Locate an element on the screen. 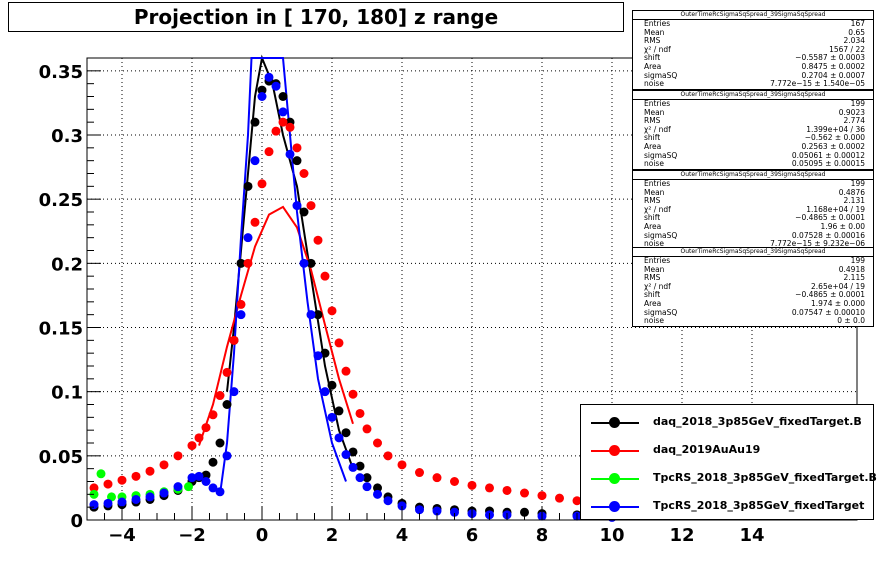  y-tick-label: 0 is located at coordinates (76, 521).